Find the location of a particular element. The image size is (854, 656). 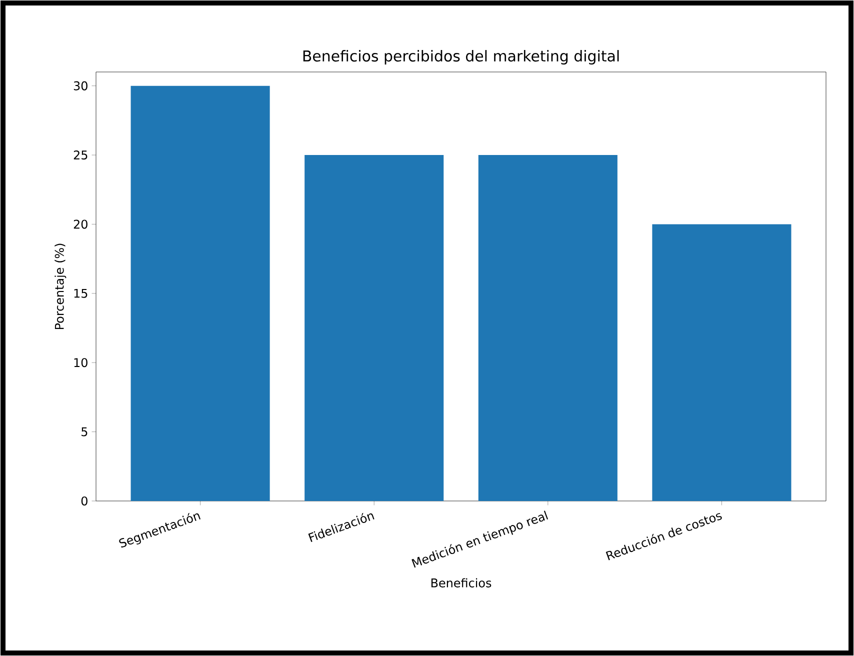

y-tick-label: 20 is located at coordinates (81, 224).